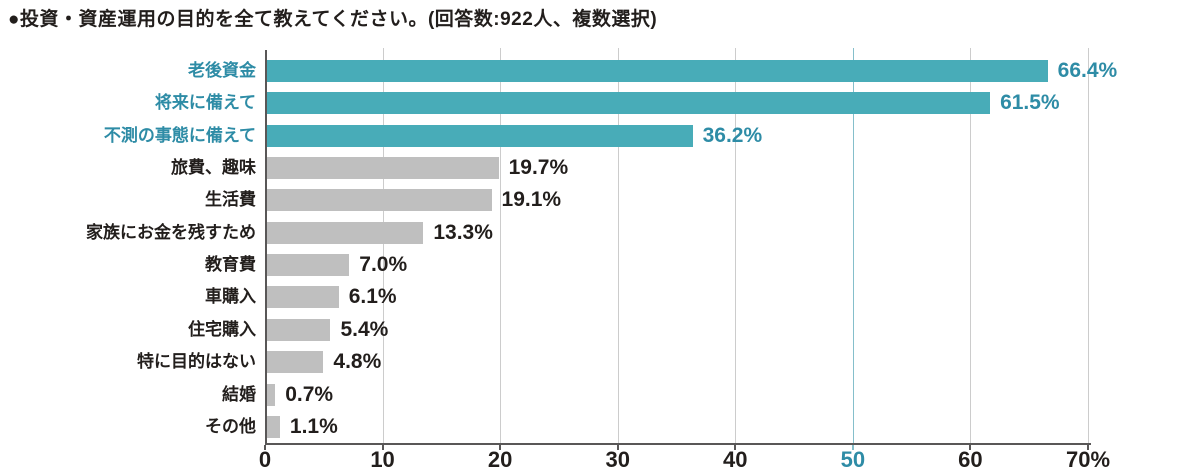  What do you see at coordinates (230, 265) in the screenshot?
I see `category-label: 教育費` at bounding box center [230, 265].